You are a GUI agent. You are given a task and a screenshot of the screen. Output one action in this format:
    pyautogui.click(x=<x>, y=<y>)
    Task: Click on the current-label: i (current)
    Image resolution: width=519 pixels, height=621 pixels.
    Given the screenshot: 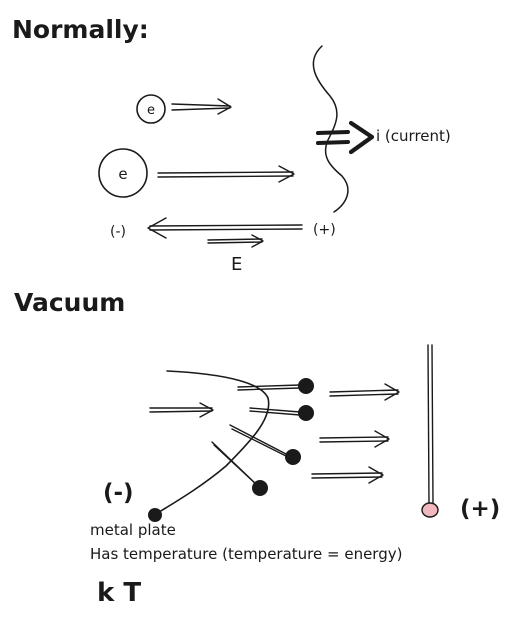 What is the action you would take?
    pyautogui.click(x=413, y=136)
    